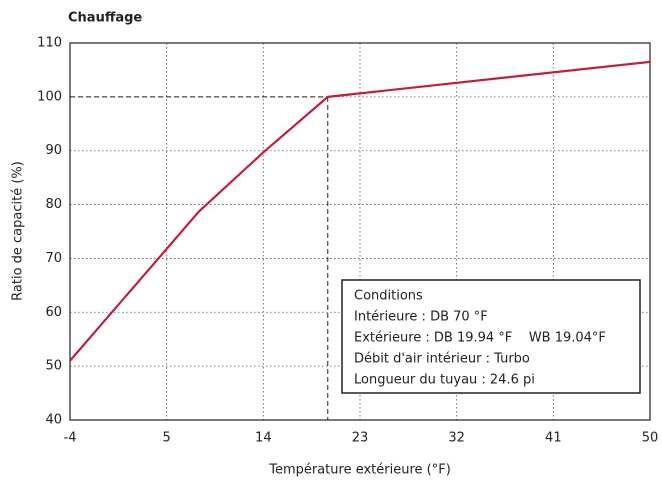 This screenshot has width=662, height=487. I want to click on conditions-box, so click(491, 336).